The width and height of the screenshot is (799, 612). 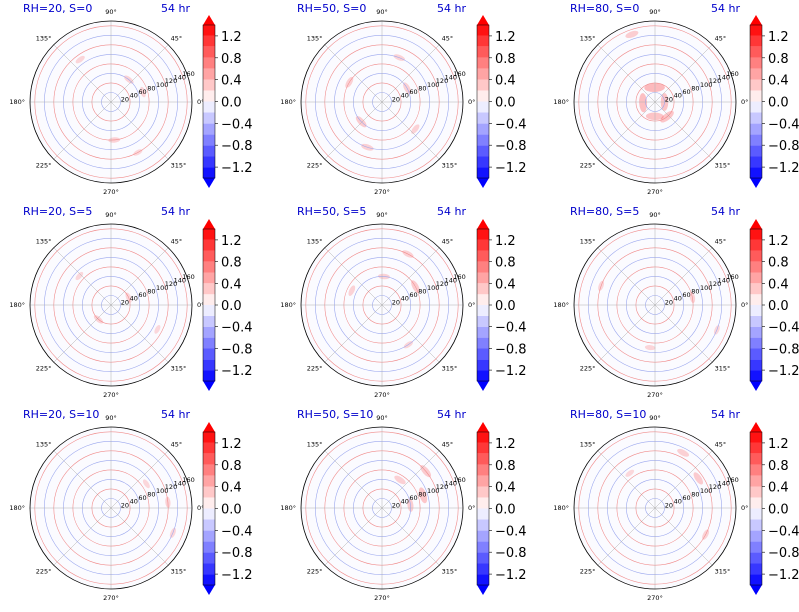 I want to click on panel-title: RH=80, S=0, so click(x=604, y=8).